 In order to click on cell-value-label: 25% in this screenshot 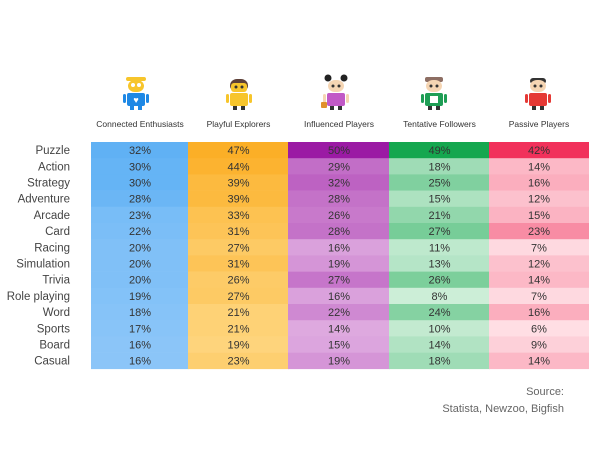, I will do `click(439, 184)`.